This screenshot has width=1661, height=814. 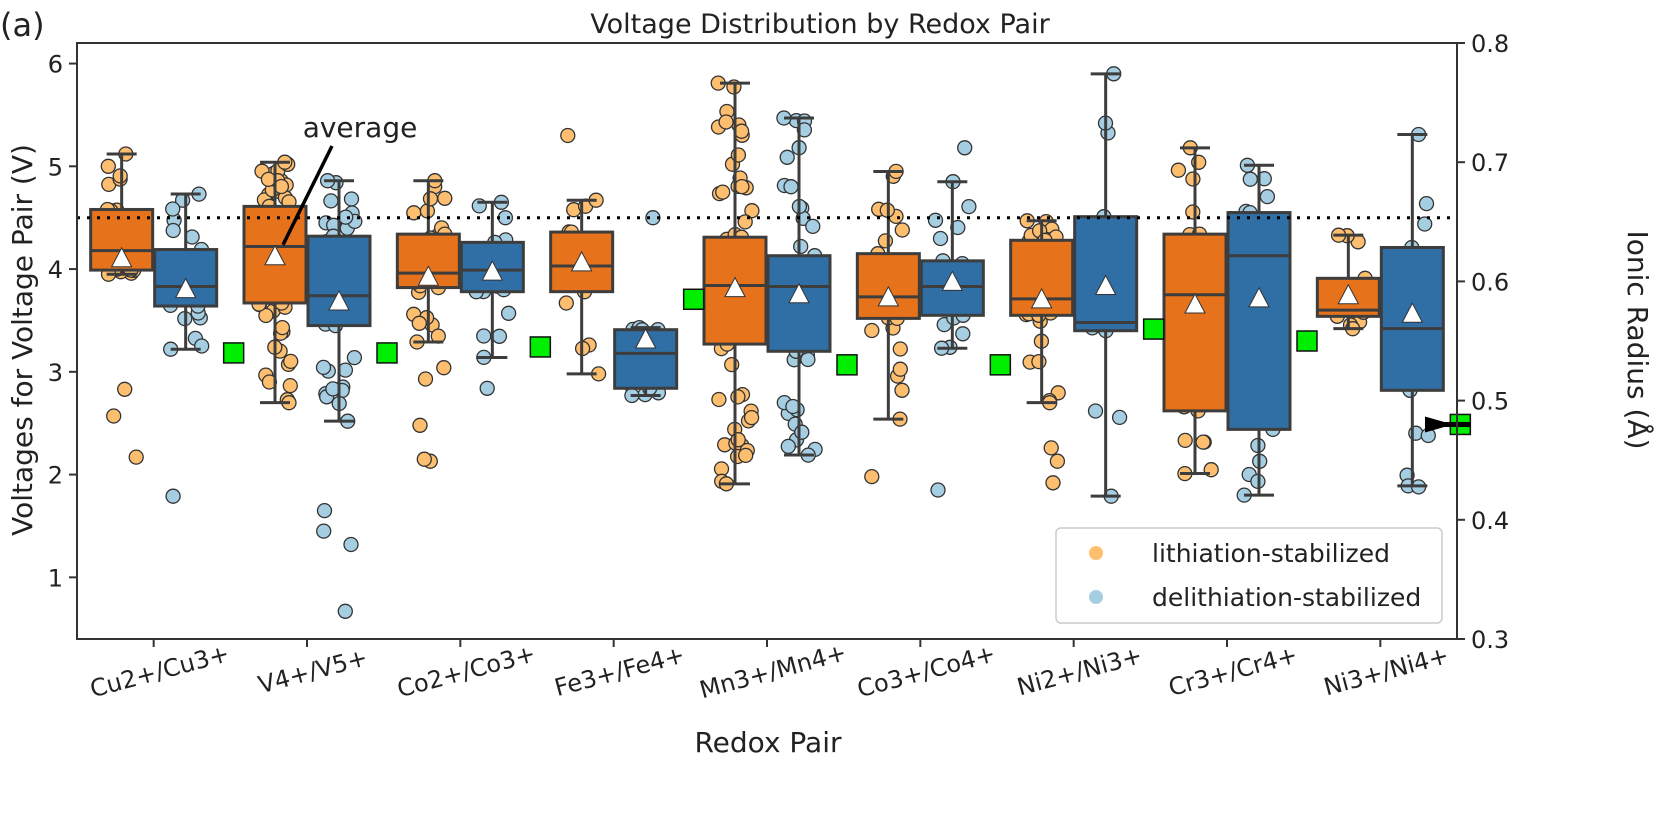 I want to click on box-delith, so click(x=799, y=303).